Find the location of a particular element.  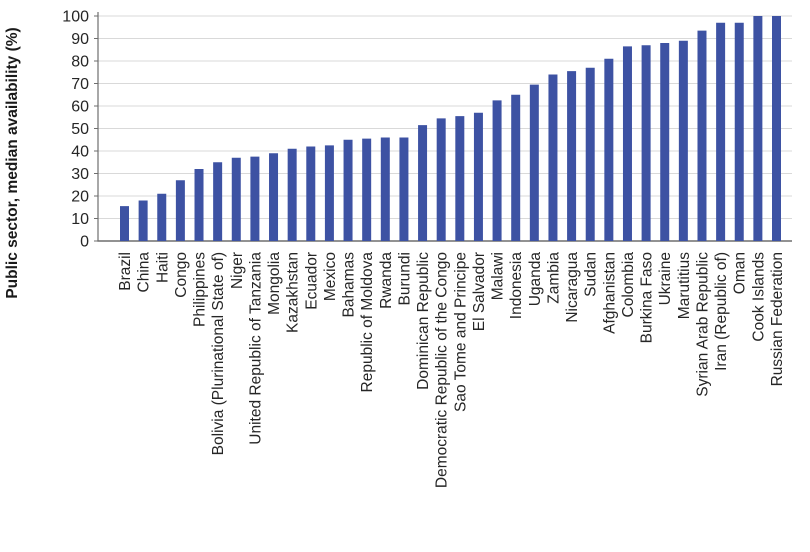

x-tick-label: Rwanda is located at coordinates (386, 280).